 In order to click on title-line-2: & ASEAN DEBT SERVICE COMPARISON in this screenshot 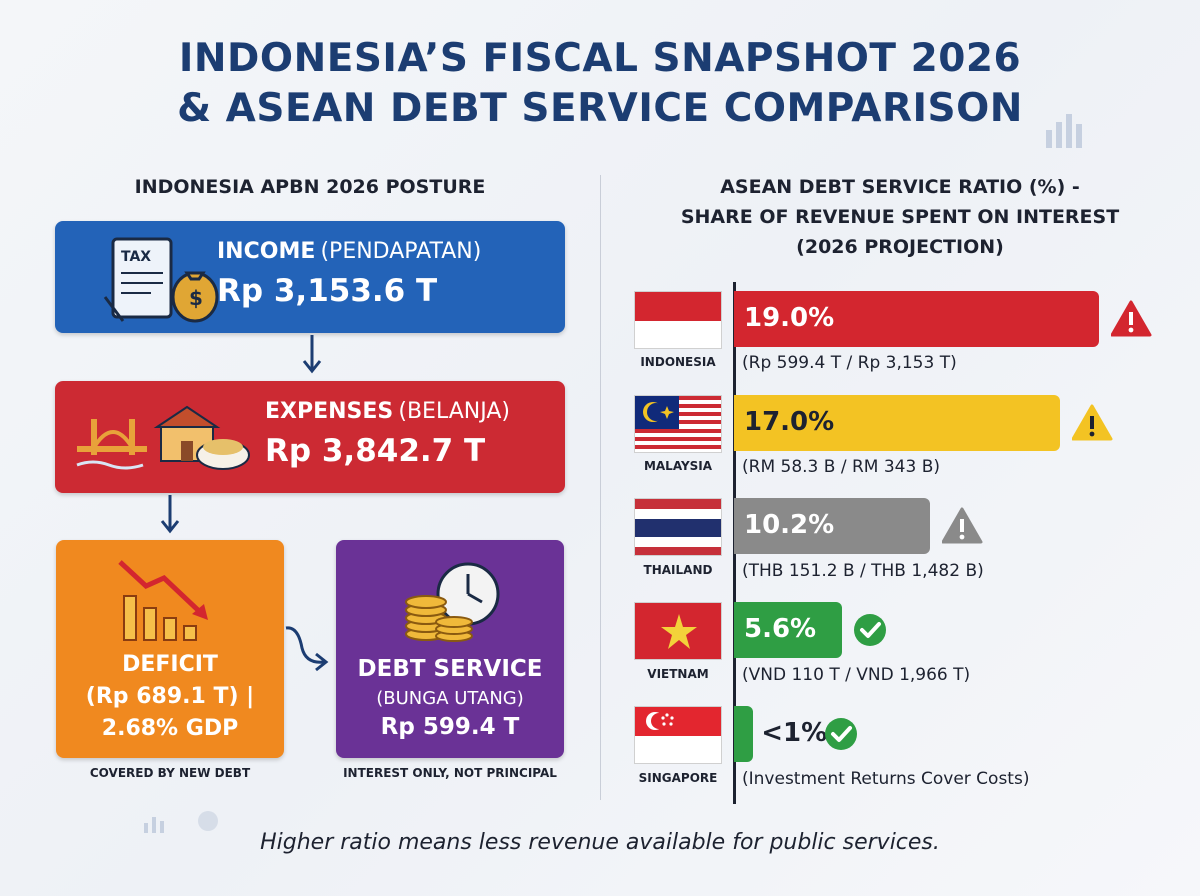, I will do `click(600, 108)`.